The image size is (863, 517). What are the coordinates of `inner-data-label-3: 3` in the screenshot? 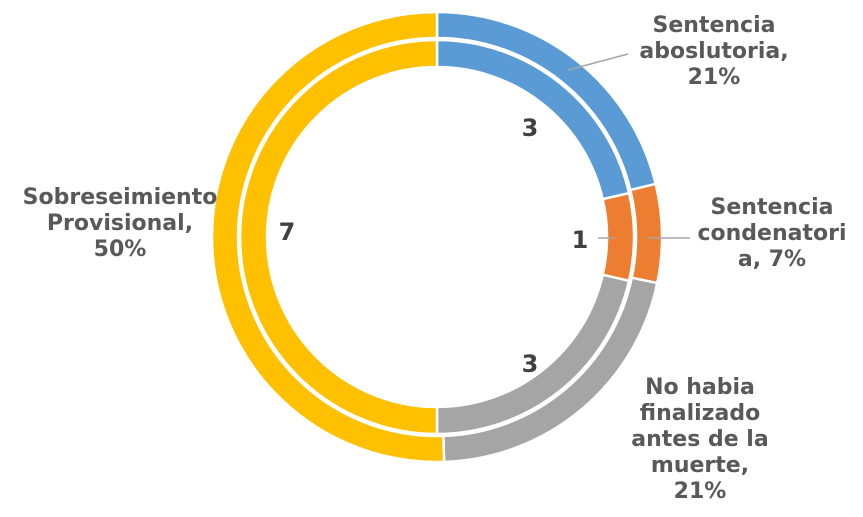 It's located at (530, 364).